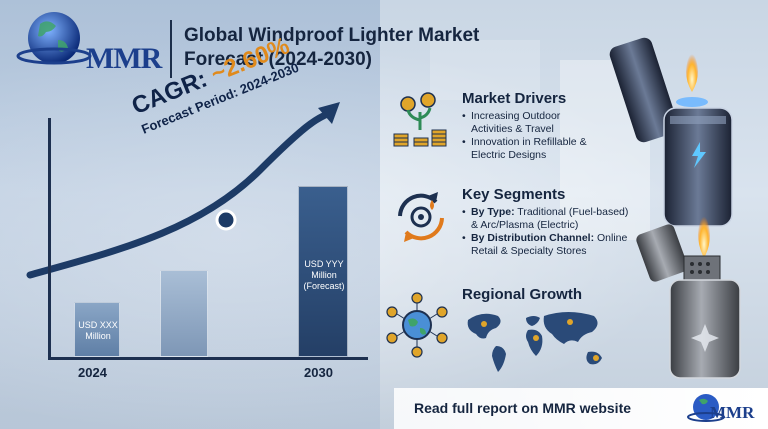 This screenshot has height=429, width=768. What do you see at coordinates (523, 408) in the screenshot?
I see `read-report-link: Read full report on MMR website` at bounding box center [523, 408].